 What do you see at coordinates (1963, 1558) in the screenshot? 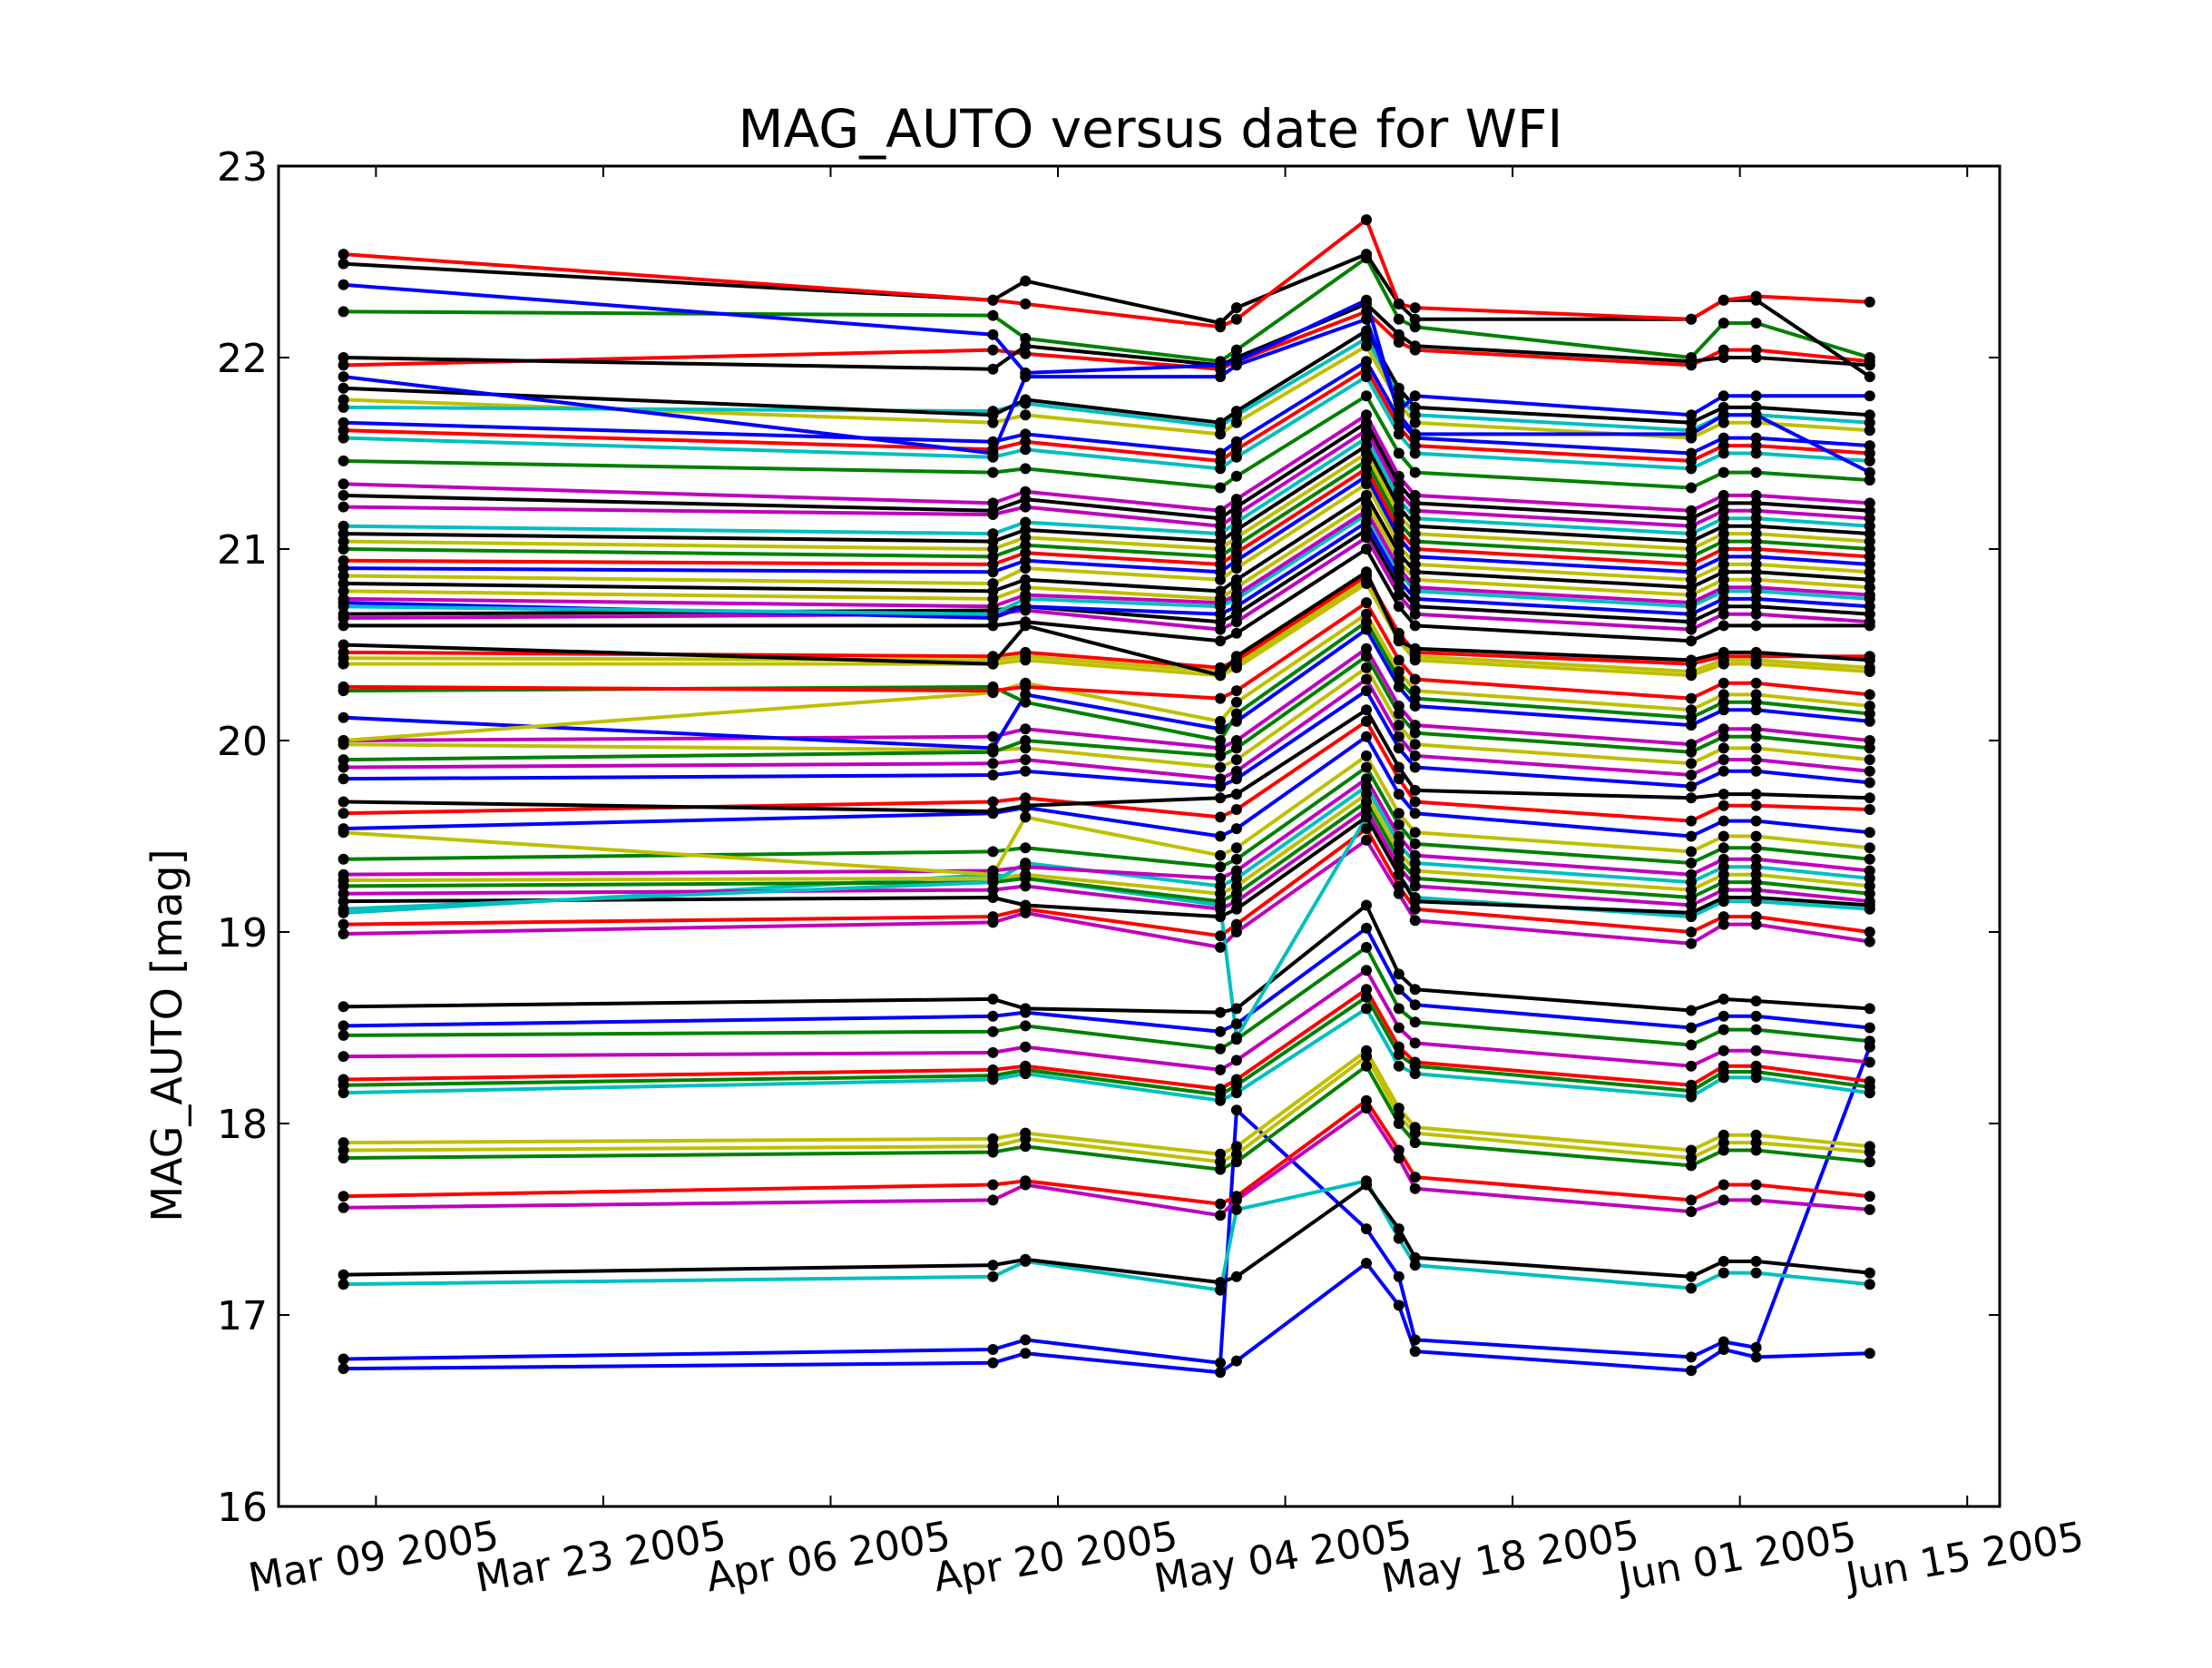
I see `x-tick-label: Jun 15 2005` at bounding box center [1963, 1558].